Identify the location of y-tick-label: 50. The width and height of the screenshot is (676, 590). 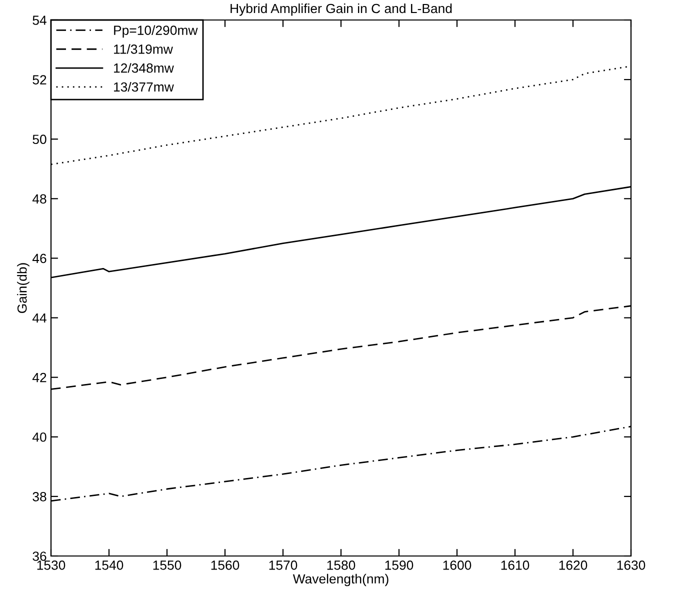
(39, 139).